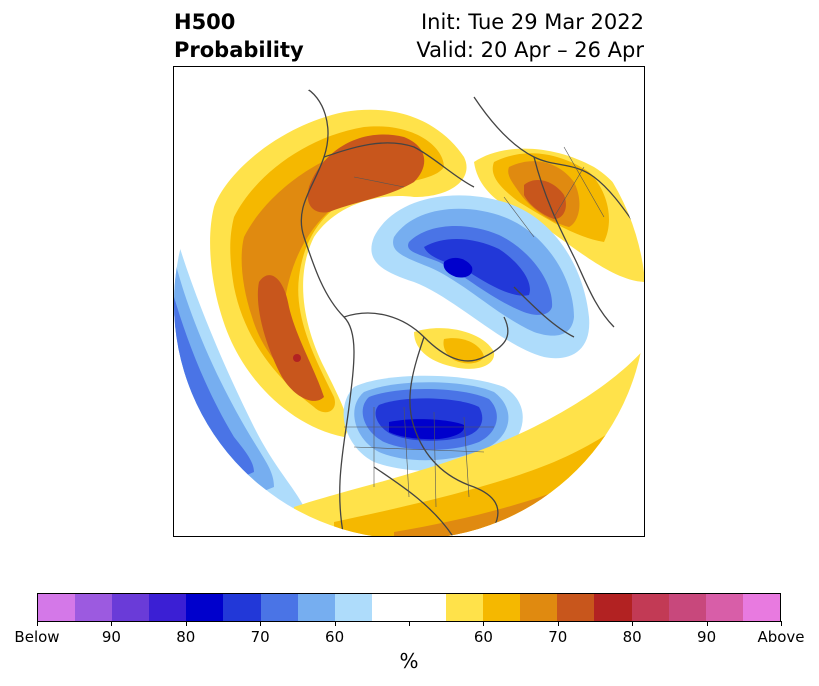 This screenshot has width=819, height=686. Describe the element at coordinates (37, 637) in the screenshot. I see `colorbar-tick-label: Below` at that location.